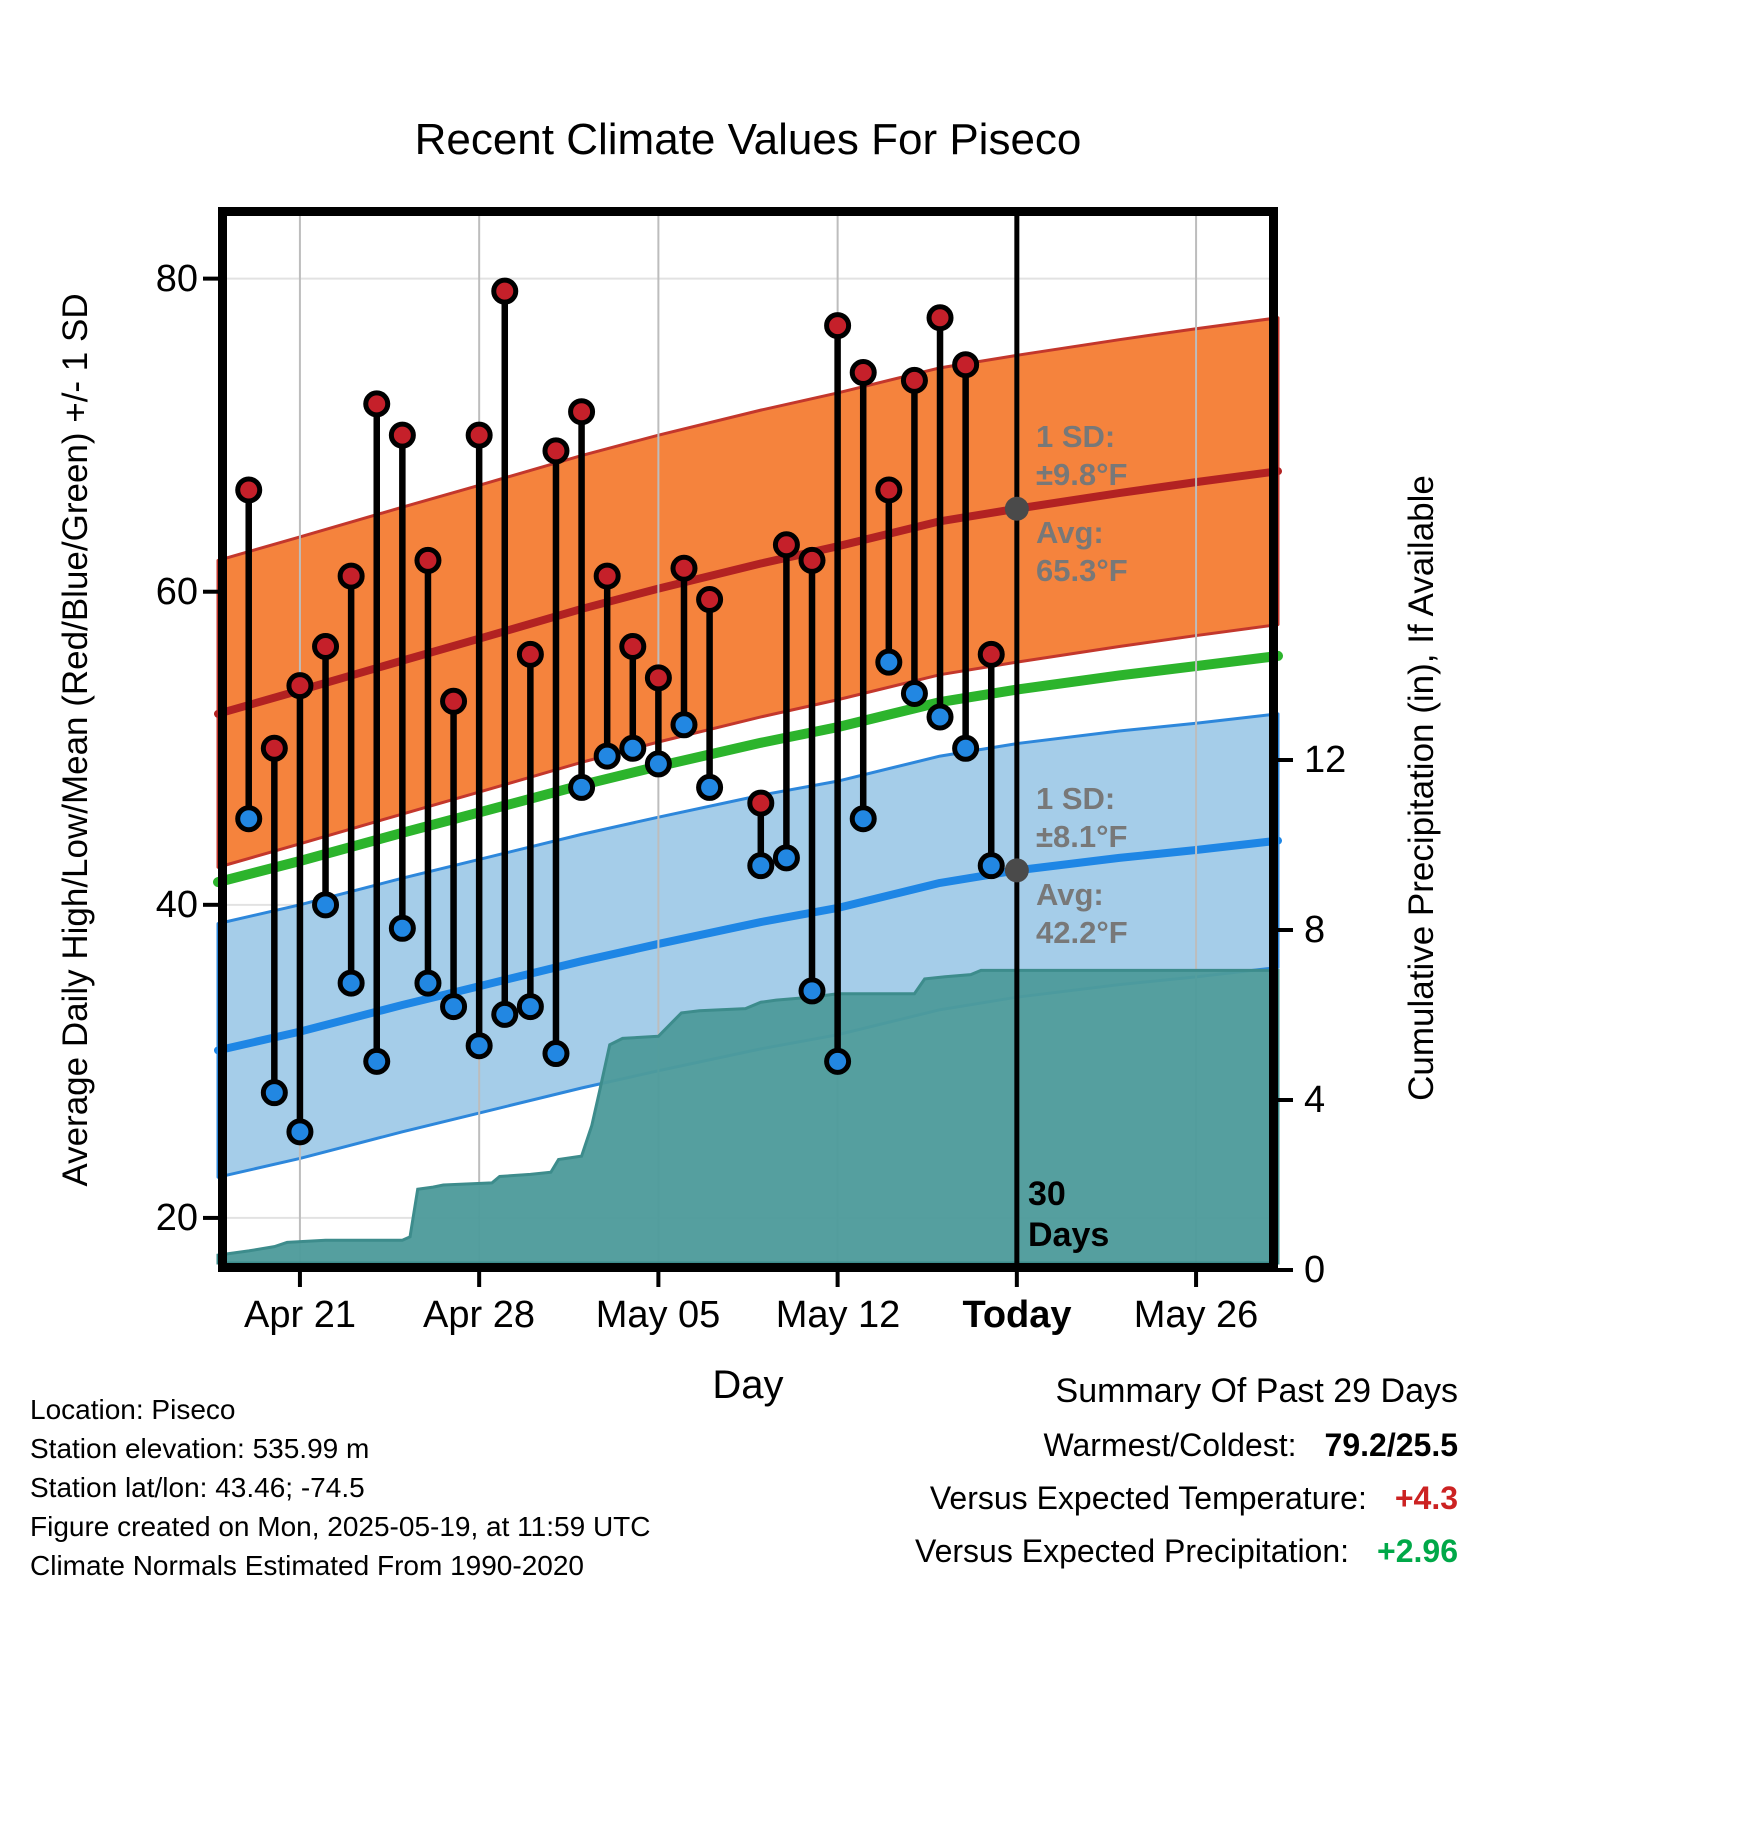 Image resolution: width=1748 pixels, height=1828 pixels. I want to click on x-tick-may05: May 05, so click(658, 1315).